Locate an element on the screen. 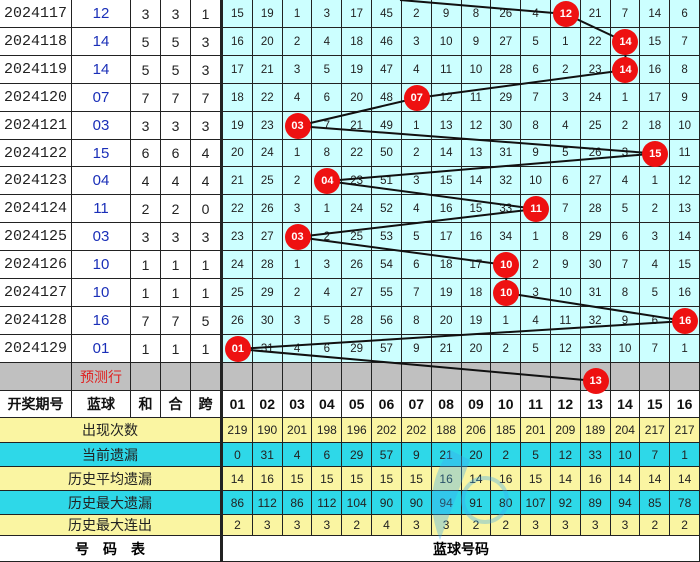  stat-value: 16 is located at coordinates (506, 479).